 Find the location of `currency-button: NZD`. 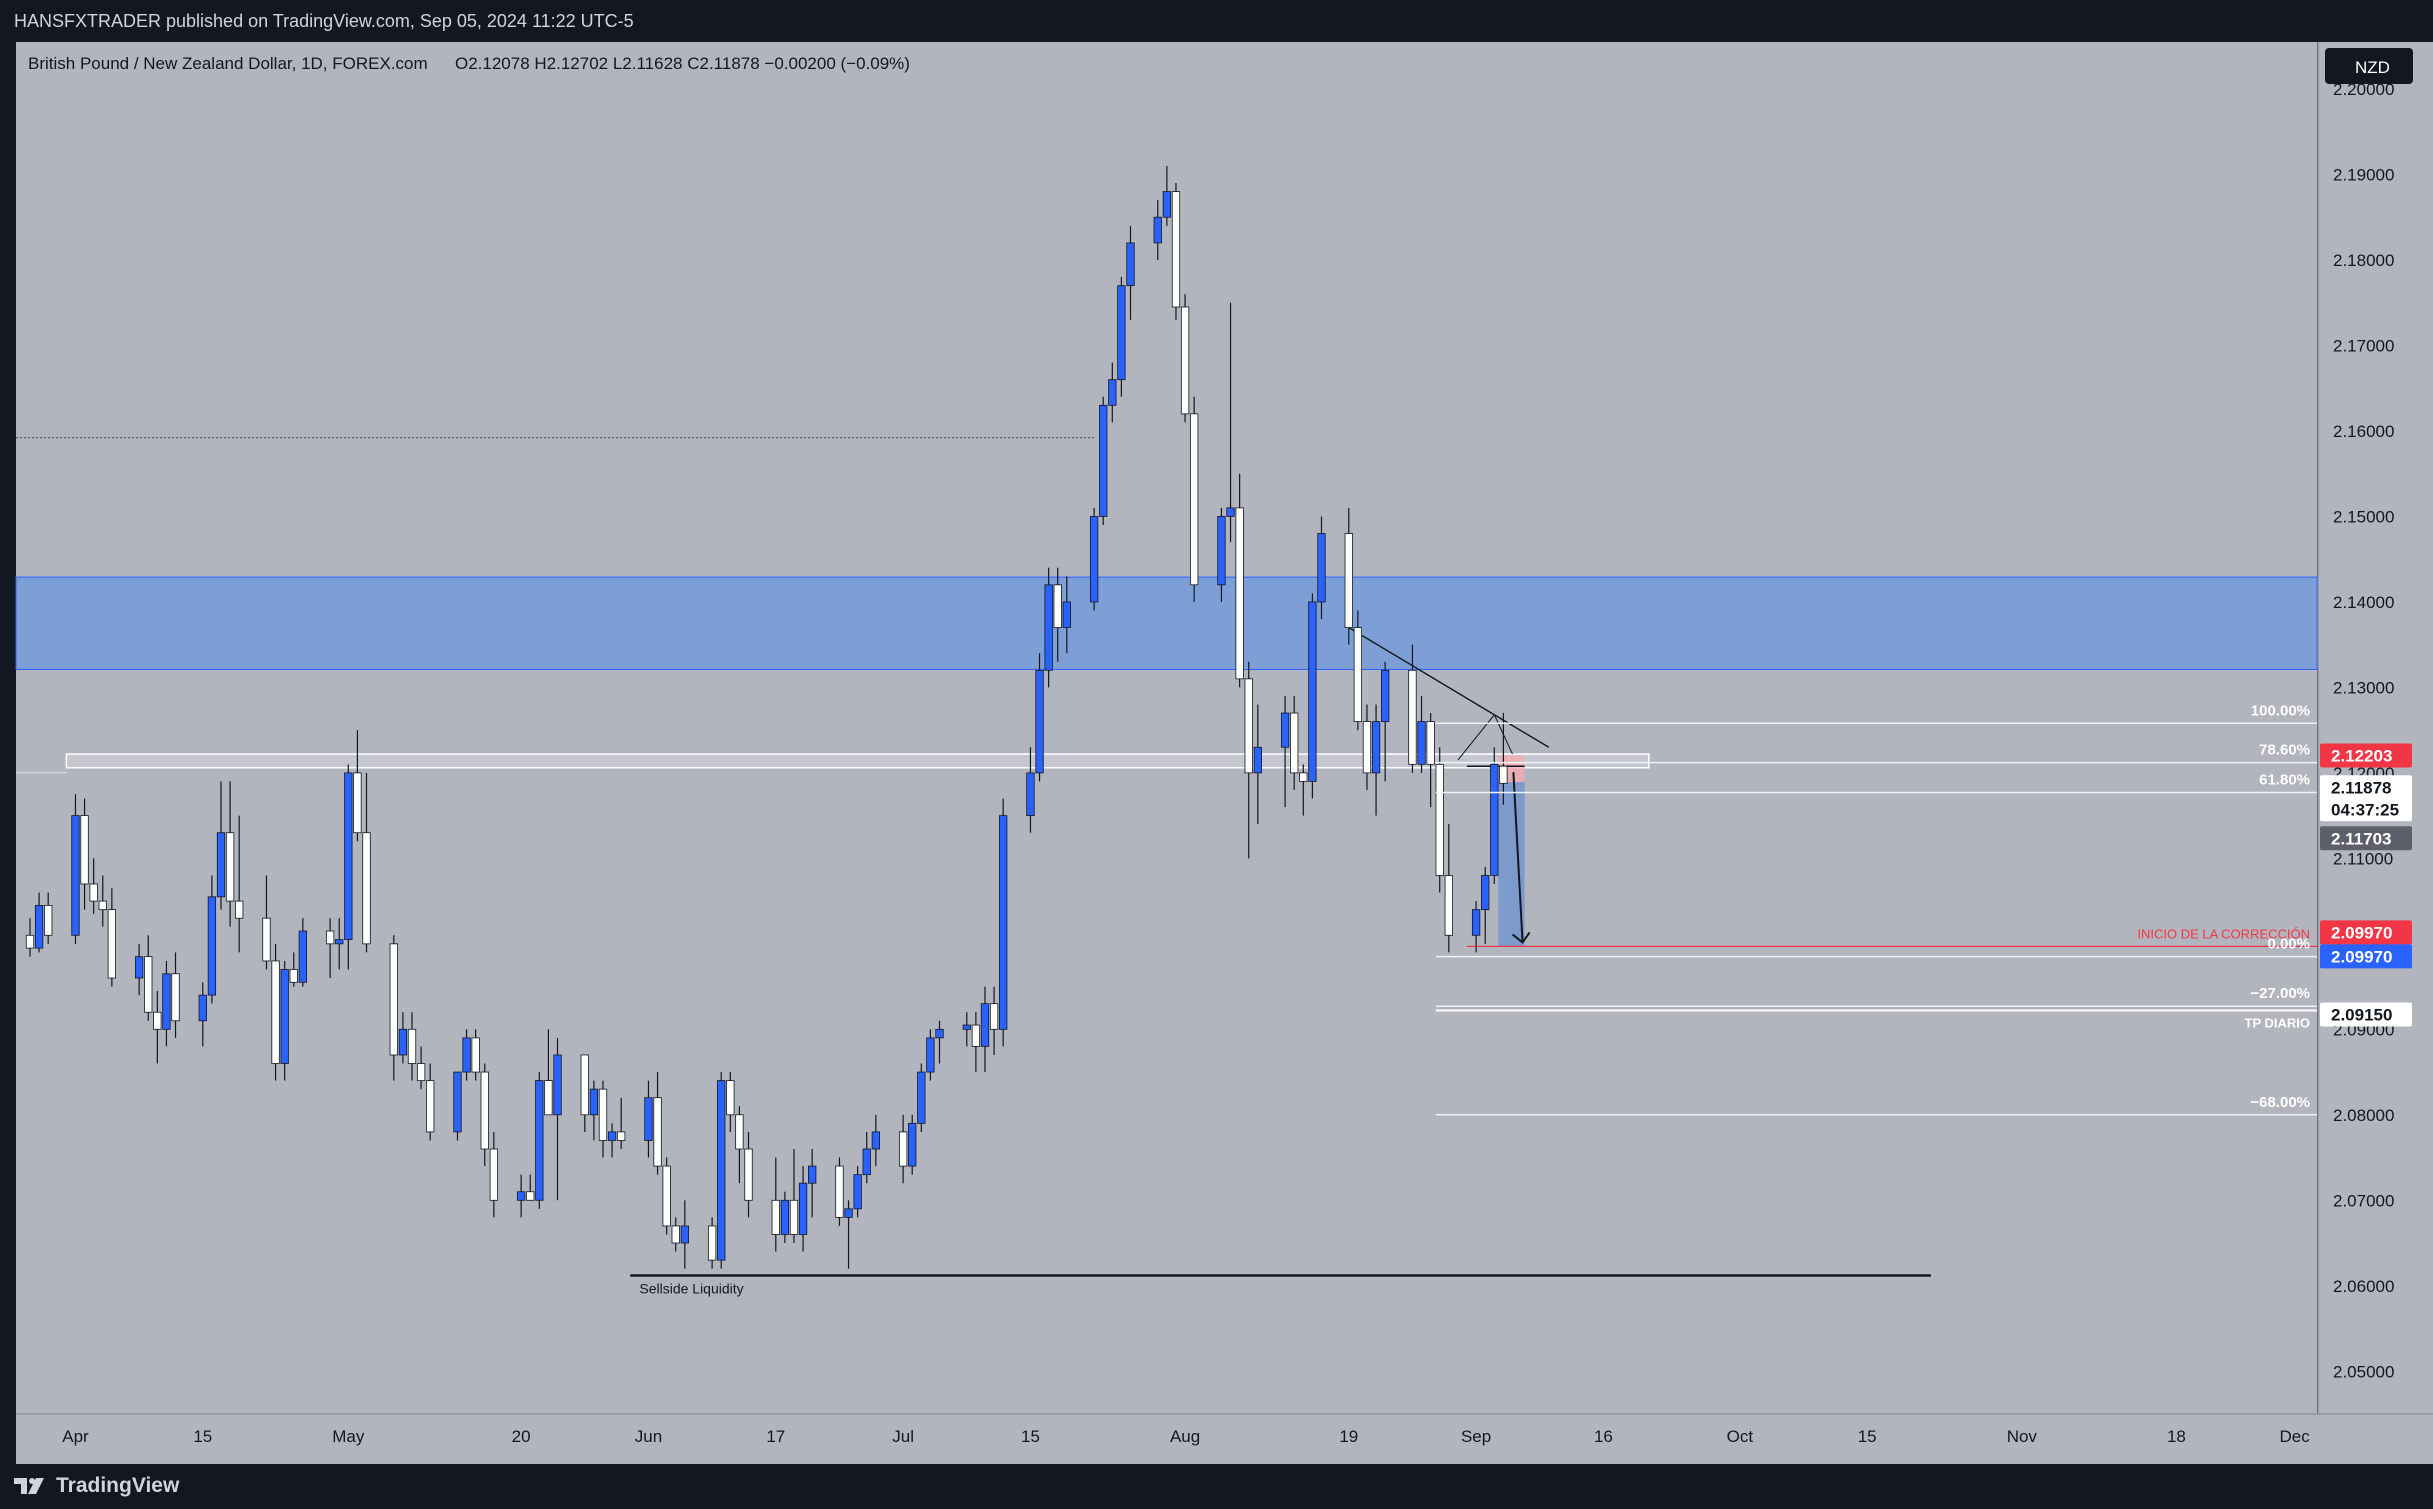

currency-button: NZD is located at coordinates (2369, 66).